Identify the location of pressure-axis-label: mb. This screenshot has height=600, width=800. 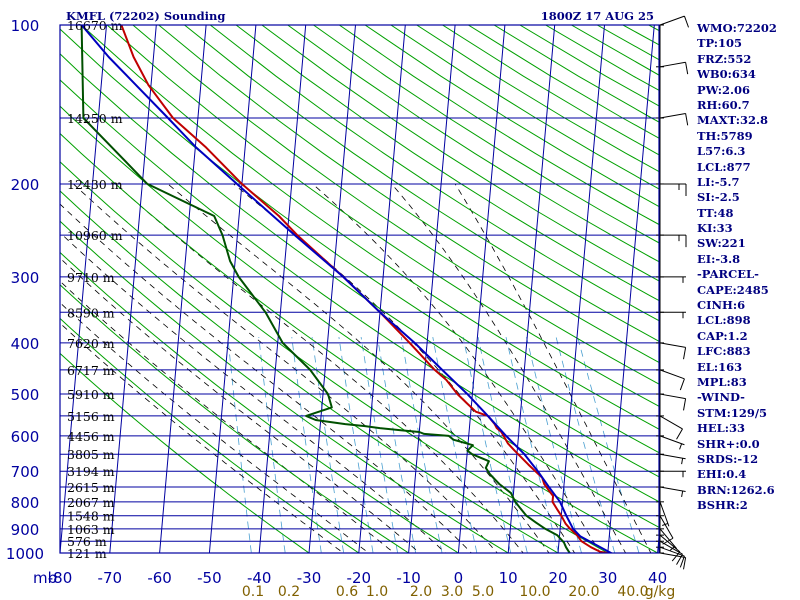
(45, 578).